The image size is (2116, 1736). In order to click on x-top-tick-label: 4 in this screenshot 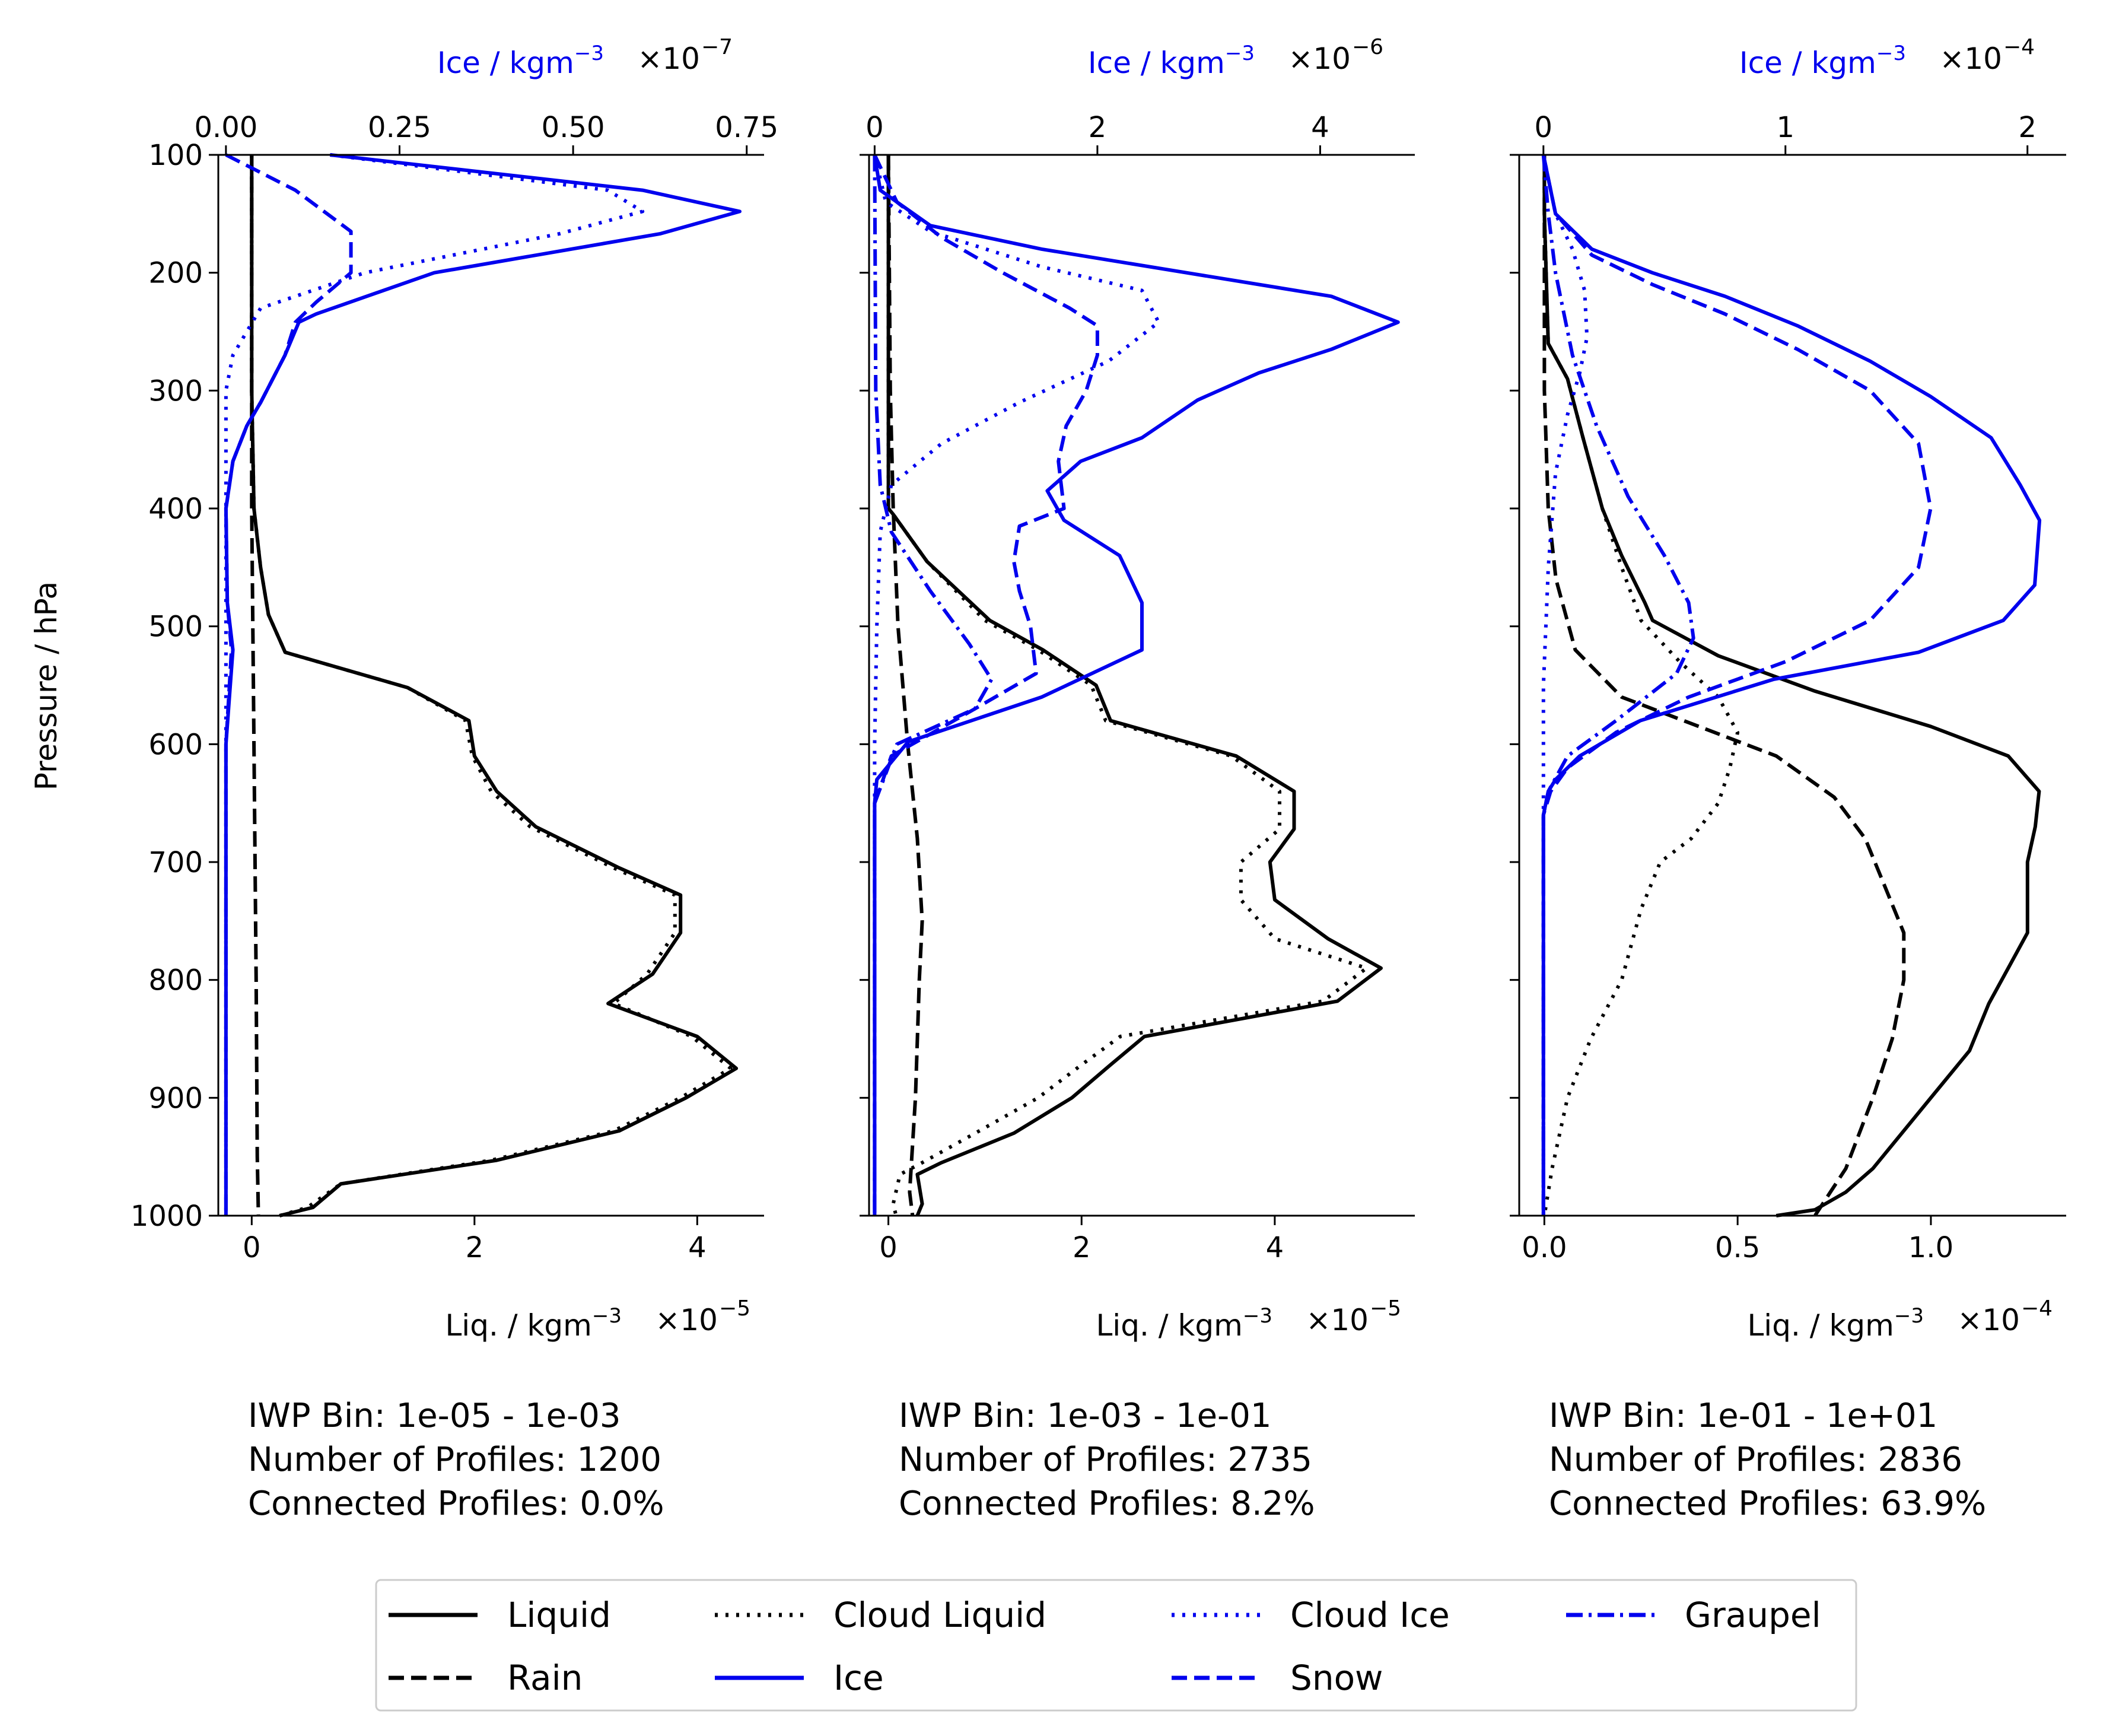, I will do `click(1320, 127)`.